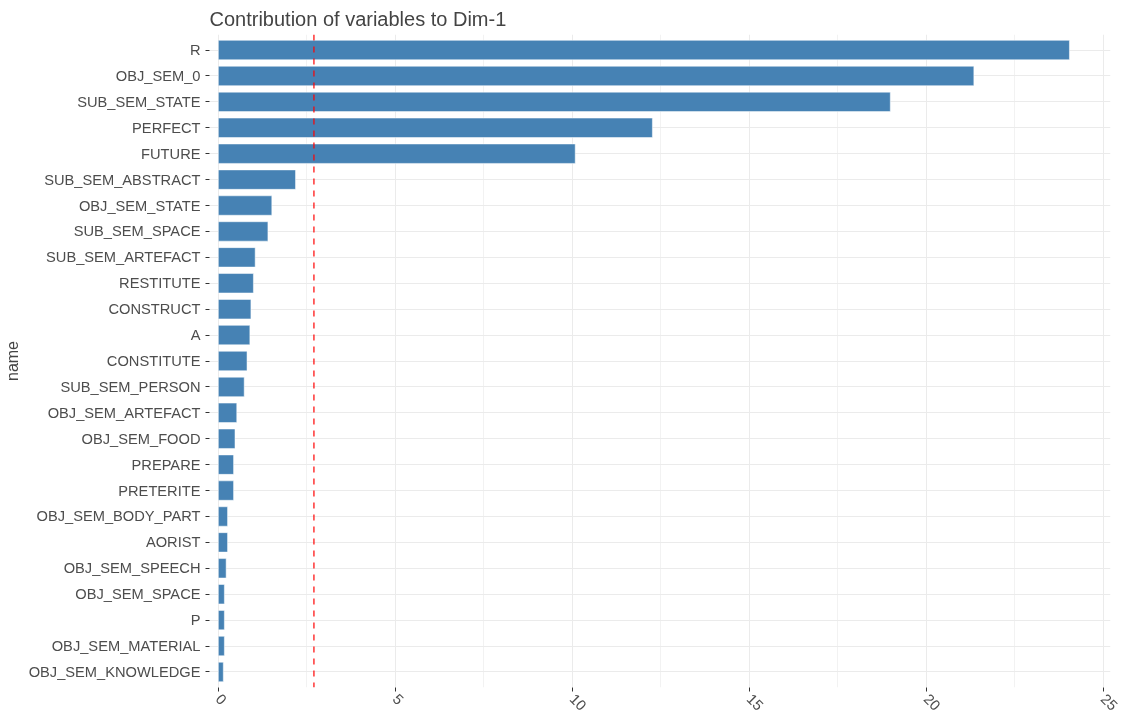  I want to click on y-tick-label: SUB_SEM_STATE, so click(139, 101).